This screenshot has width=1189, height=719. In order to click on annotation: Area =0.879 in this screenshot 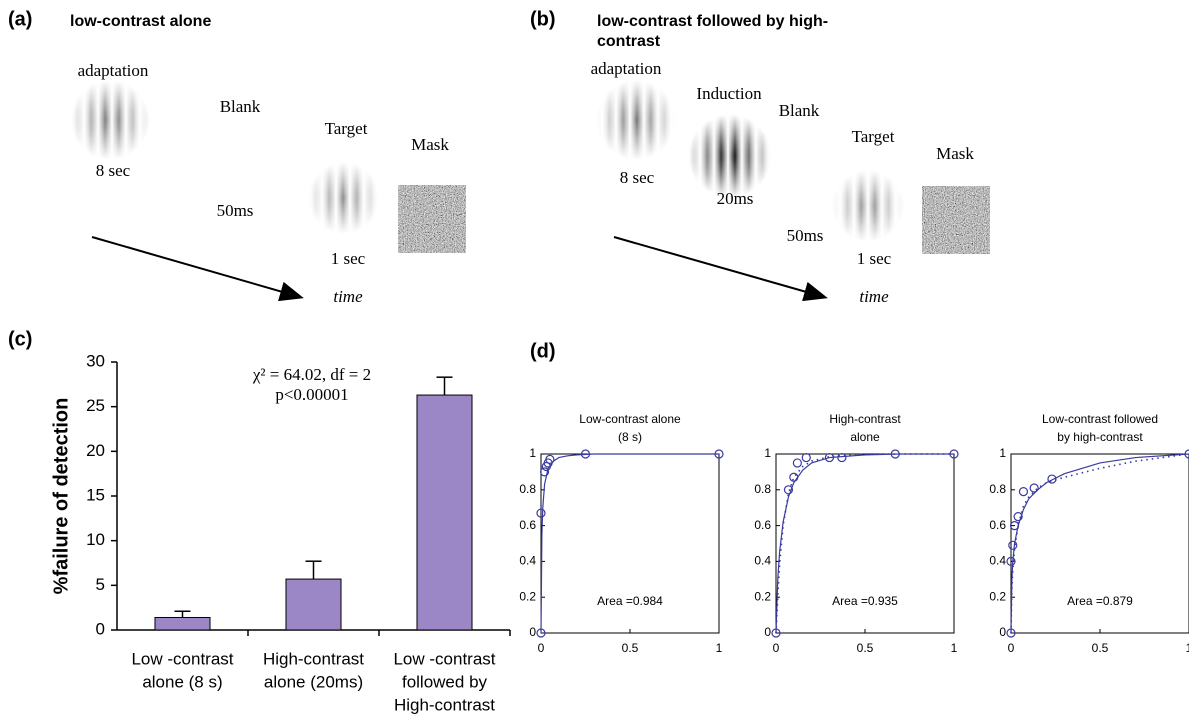, I will do `click(1100, 601)`.